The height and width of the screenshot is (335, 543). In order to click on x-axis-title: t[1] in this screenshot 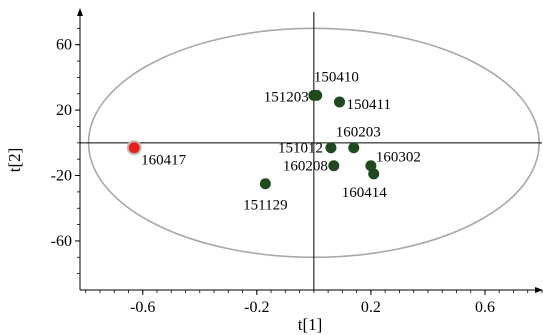, I will do `click(310, 324)`.